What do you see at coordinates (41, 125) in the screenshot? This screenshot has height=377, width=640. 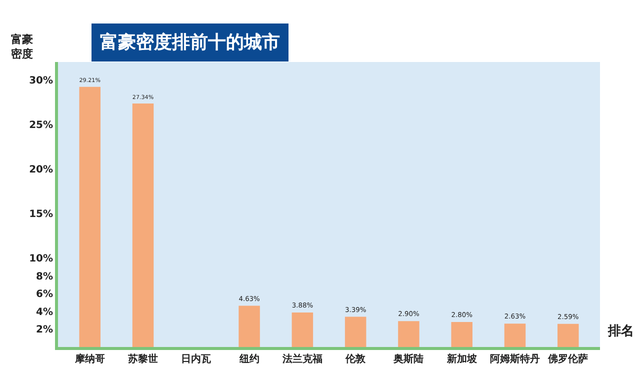 I see `y-tick-label: 25%` at bounding box center [41, 125].